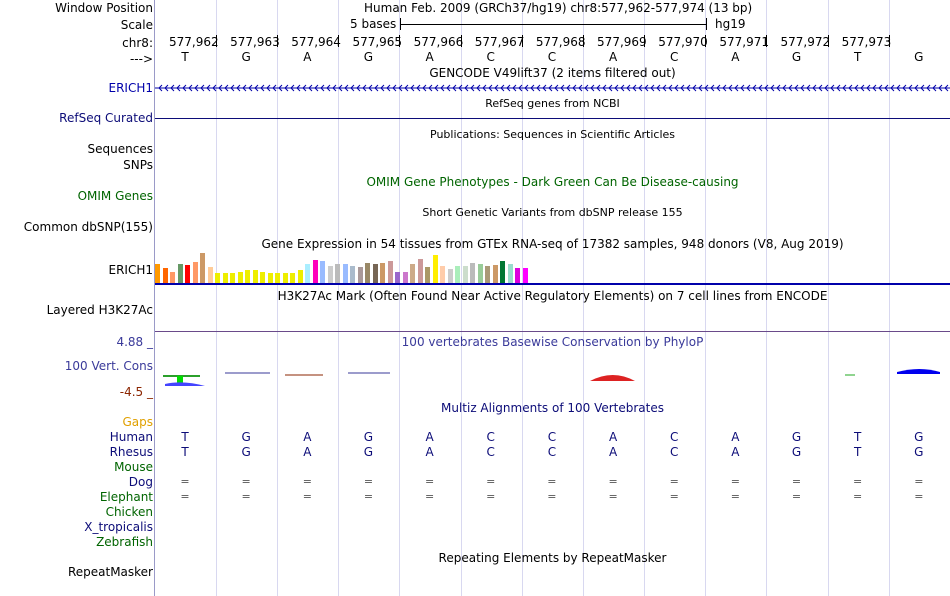 This screenshot has width=950, height=596. What do you see at coordinates (110, 572) in the screenshot?
I see `repeatmasker-track-label: RepeatMasker` at bounding box center [110, 572].